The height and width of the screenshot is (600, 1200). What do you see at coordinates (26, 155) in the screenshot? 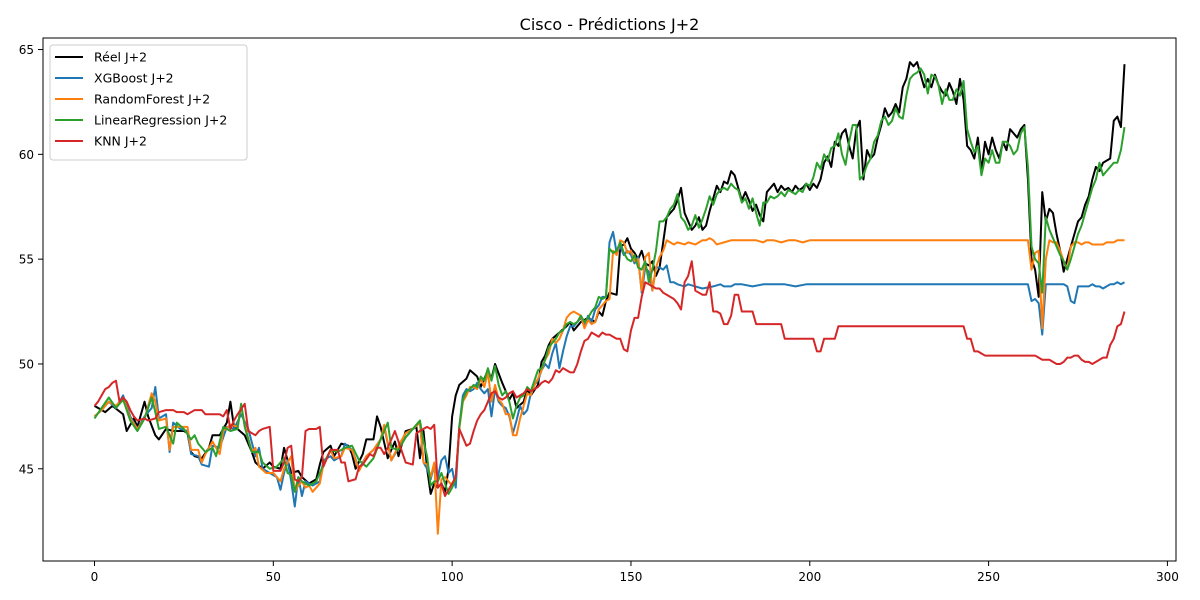
I see `y-tick-label: 60` at bounding box center [26, 155].